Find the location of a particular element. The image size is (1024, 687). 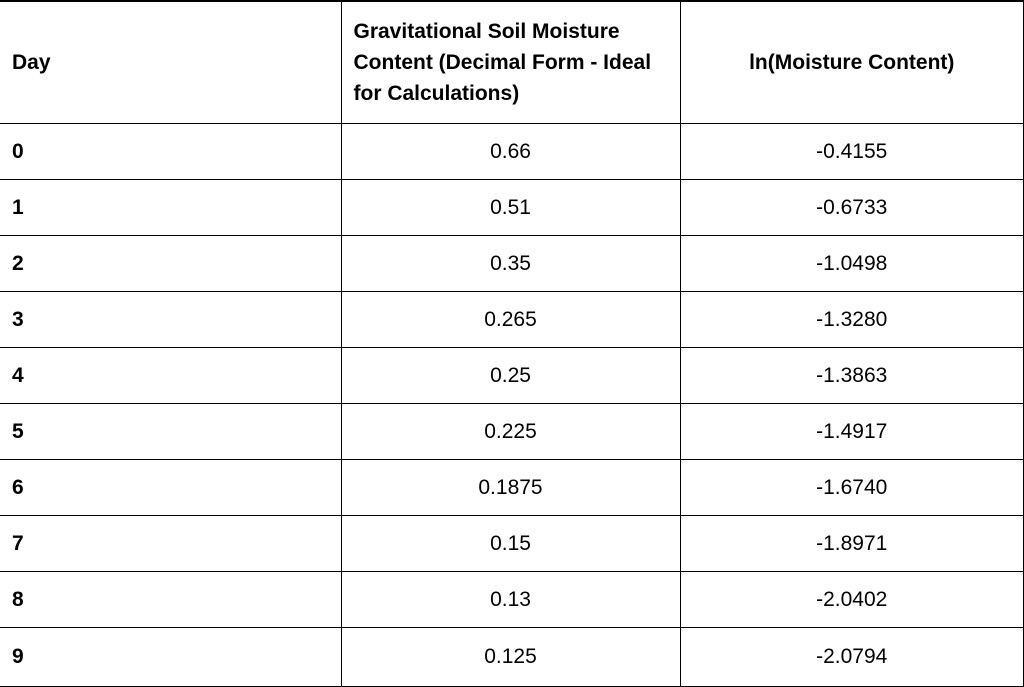

day-cell: 2 is located at coordinates (171, 263).